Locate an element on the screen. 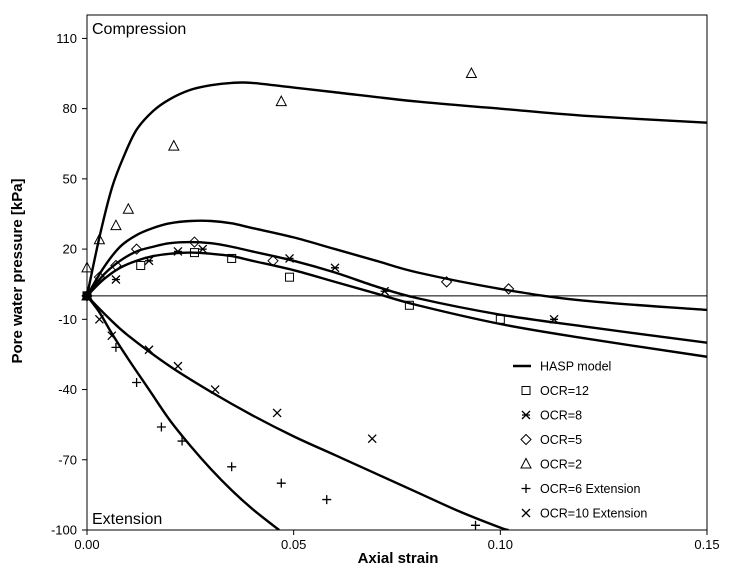 Image resolution: width=731 pixels, height=567 pixels. y-tick-label: 20 is located at coordinates (70, 249).